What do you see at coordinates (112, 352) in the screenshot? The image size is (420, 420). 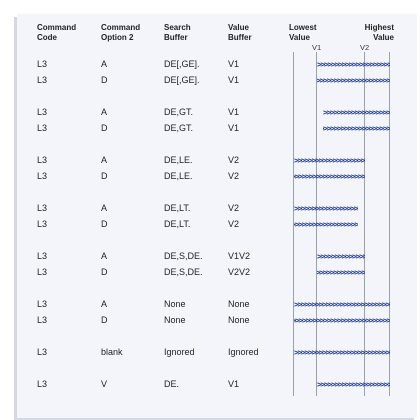 I see `cell-command-option: blank` at bounding box center [112, 352].